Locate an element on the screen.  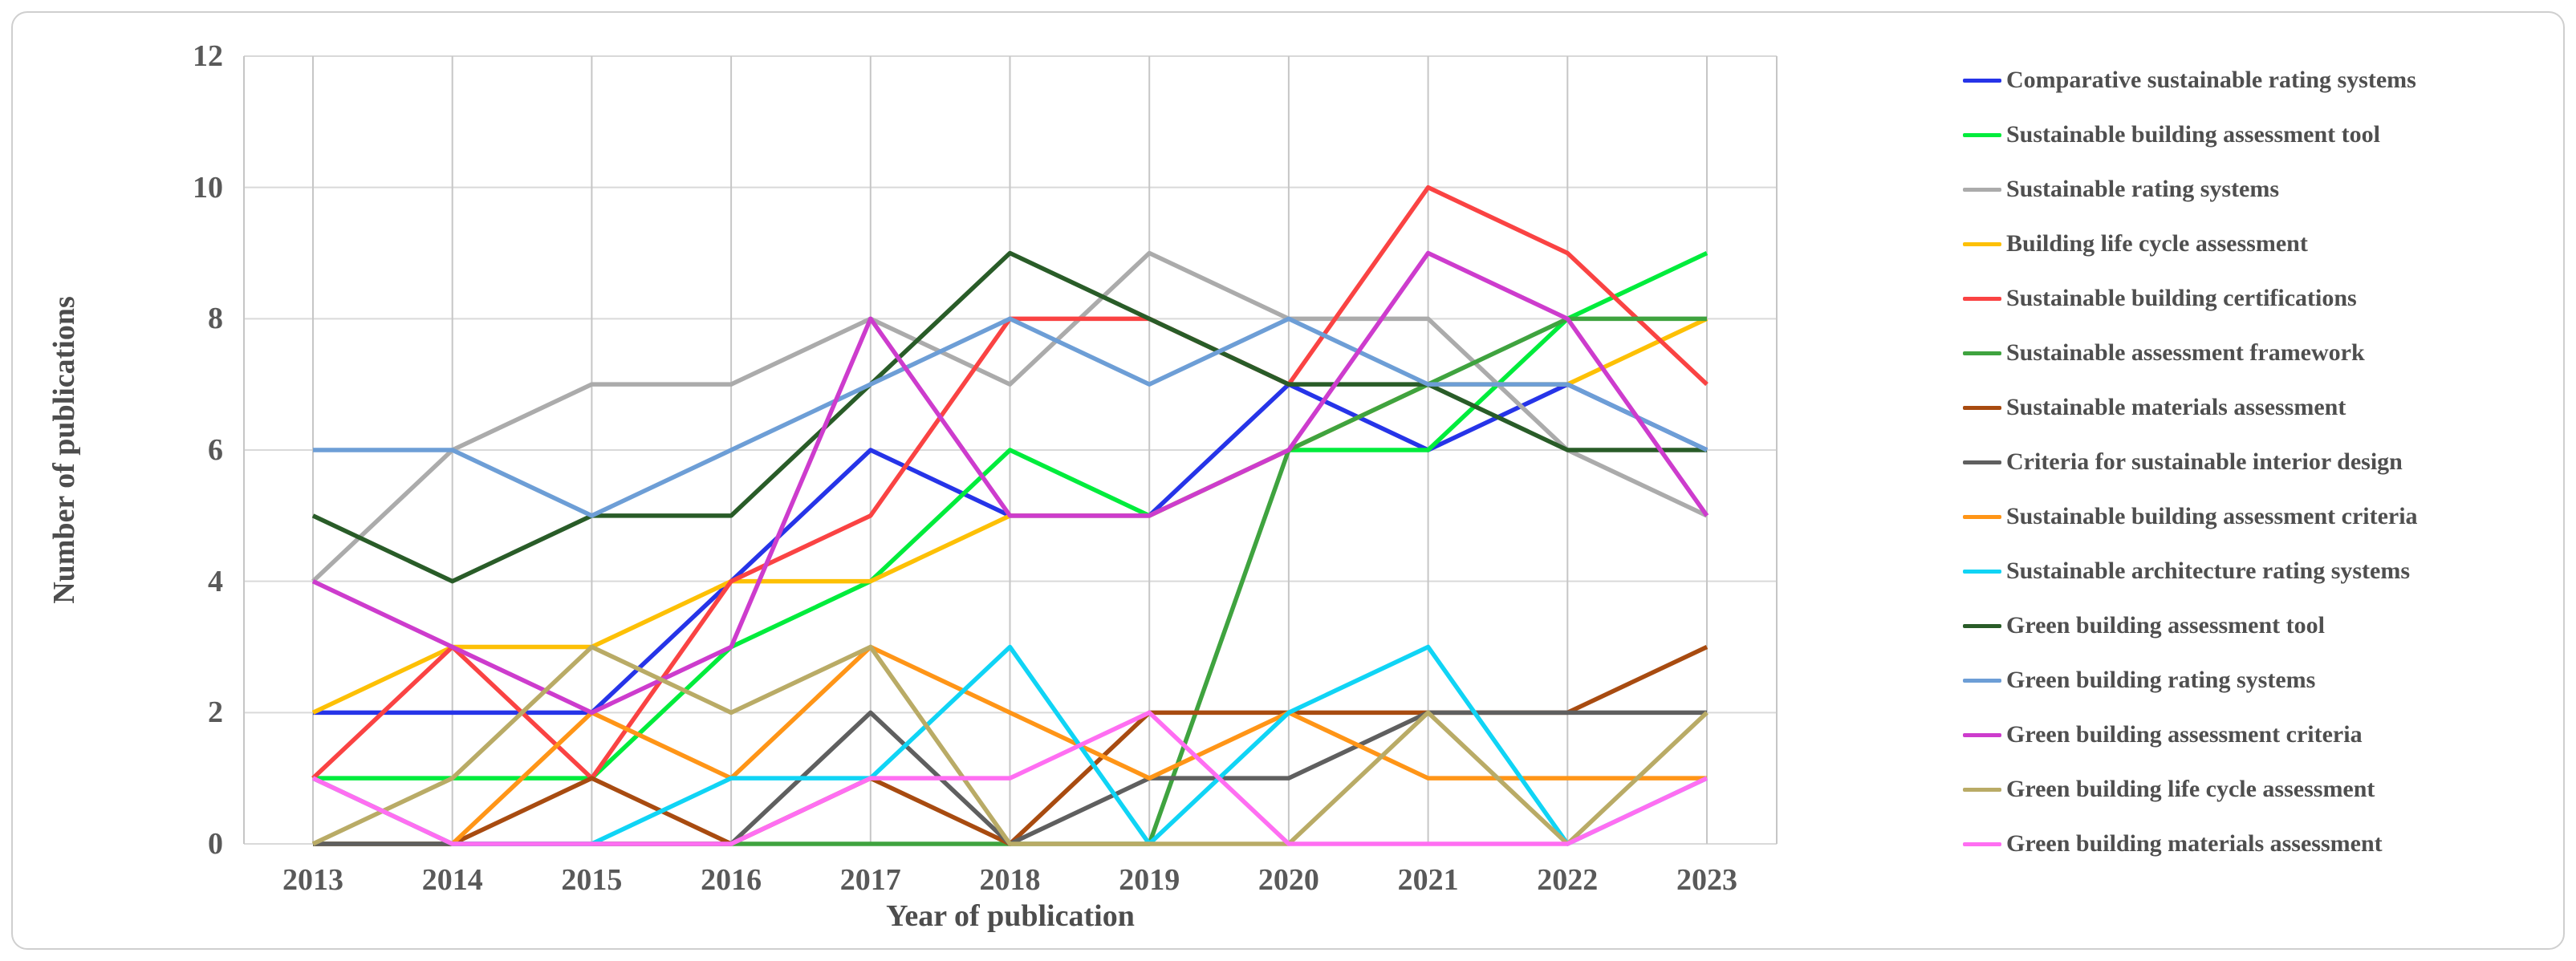
legend-label: Green building rating systems is located at coordinates (2161, 680).